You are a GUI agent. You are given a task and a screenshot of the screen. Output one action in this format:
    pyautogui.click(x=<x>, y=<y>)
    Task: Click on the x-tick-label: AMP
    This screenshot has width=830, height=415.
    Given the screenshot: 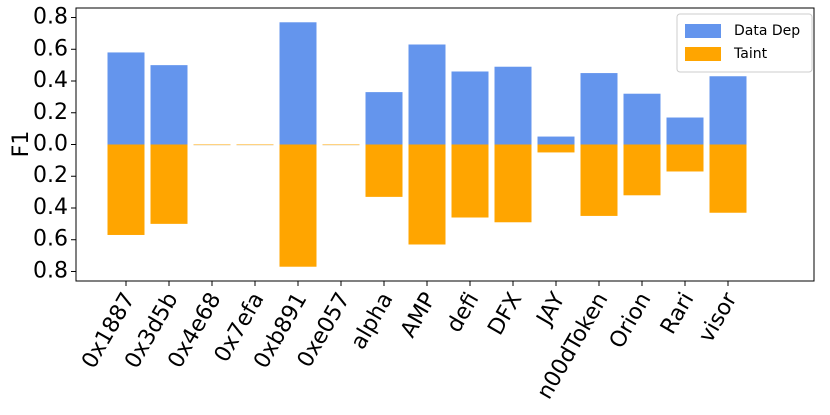 What is the action you would take?
    pyautogui.click(x=418, y=315)
    